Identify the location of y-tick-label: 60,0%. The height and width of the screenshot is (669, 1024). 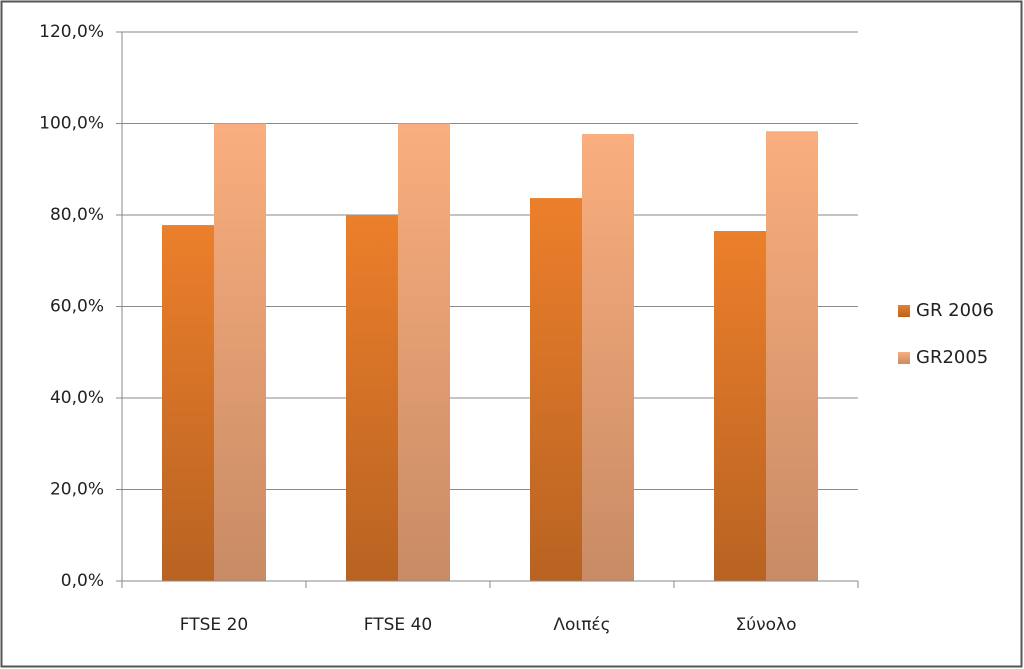
(77, 307).